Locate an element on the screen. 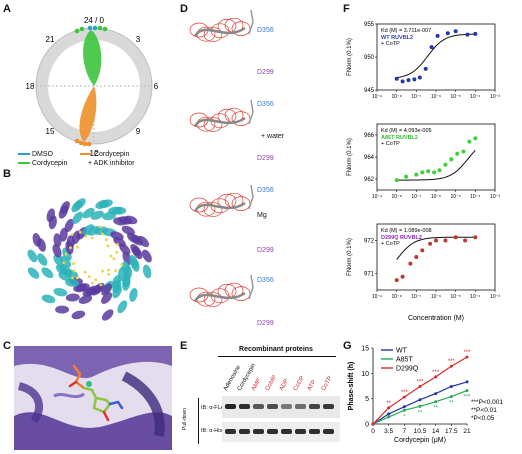 This screenshot has width=522, height=454. flag-band-cotp is located at coordinates (328, 406).